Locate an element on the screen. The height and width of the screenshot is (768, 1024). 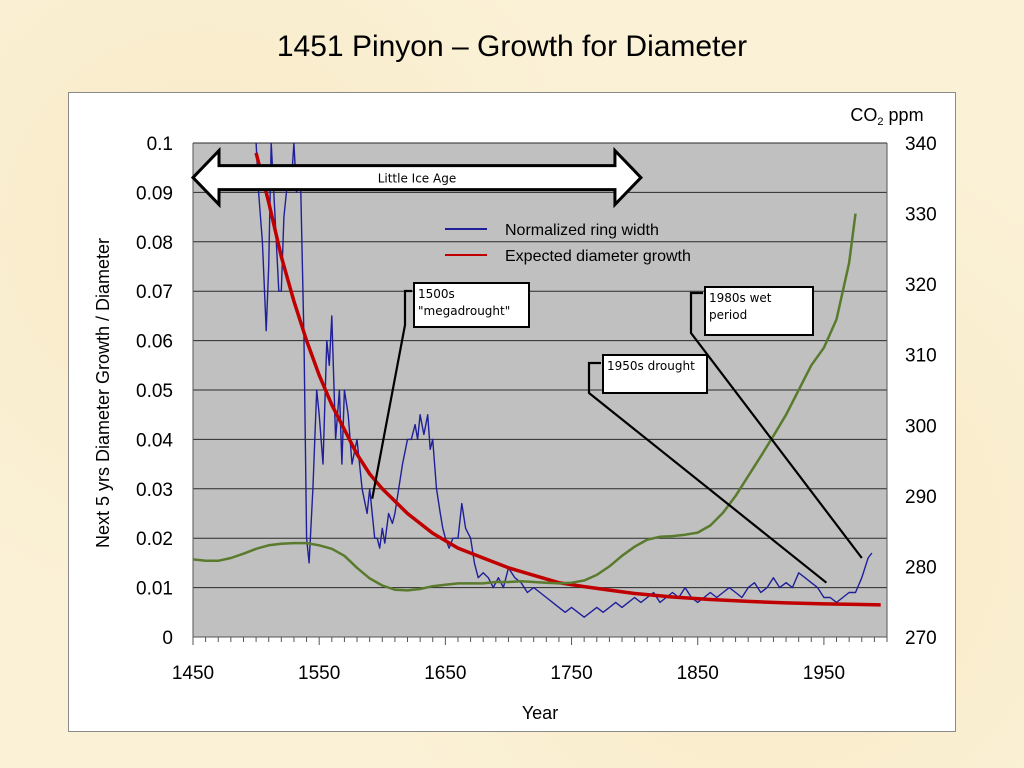
y-right-axis-title: CO2 ppm is located at coordinates (886, 116).